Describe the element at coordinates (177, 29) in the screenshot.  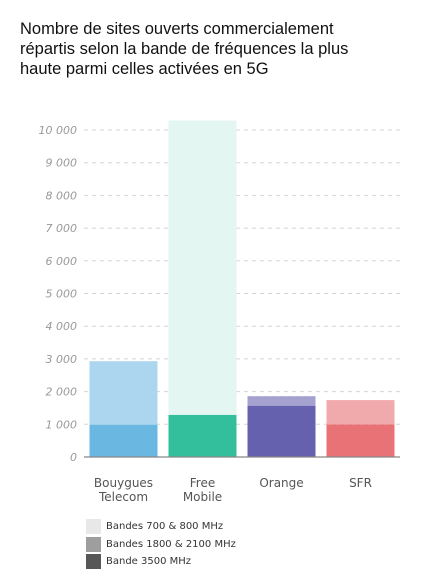
I see `chart-title-line: Nombre de sites ouverts commercialement` at that location.